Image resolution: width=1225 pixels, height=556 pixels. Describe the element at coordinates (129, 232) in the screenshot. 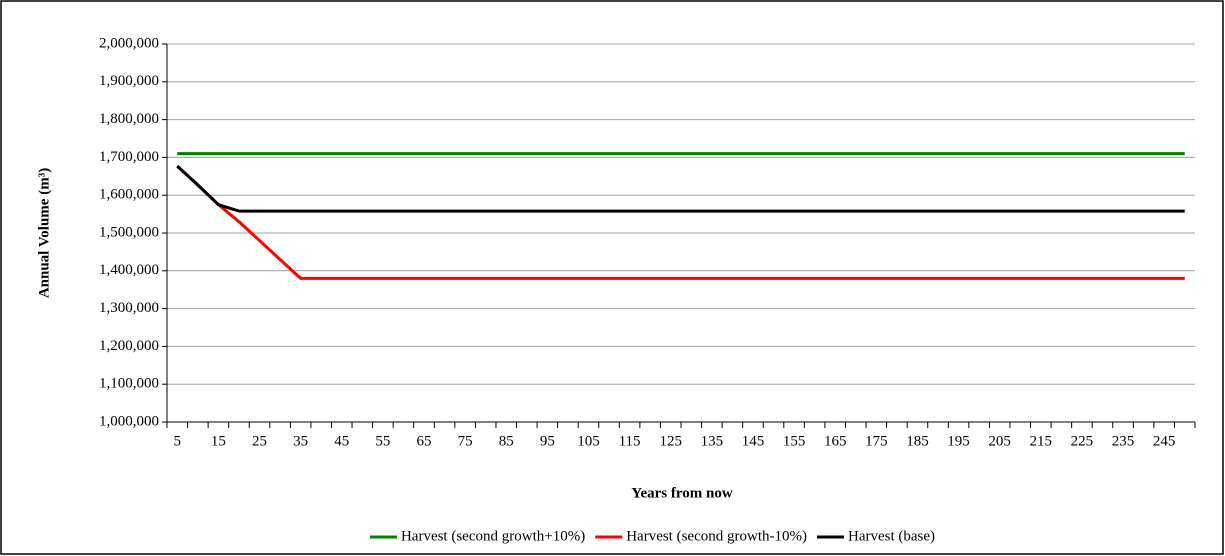

I see `y-tick-label: 1,500,000` at that location.